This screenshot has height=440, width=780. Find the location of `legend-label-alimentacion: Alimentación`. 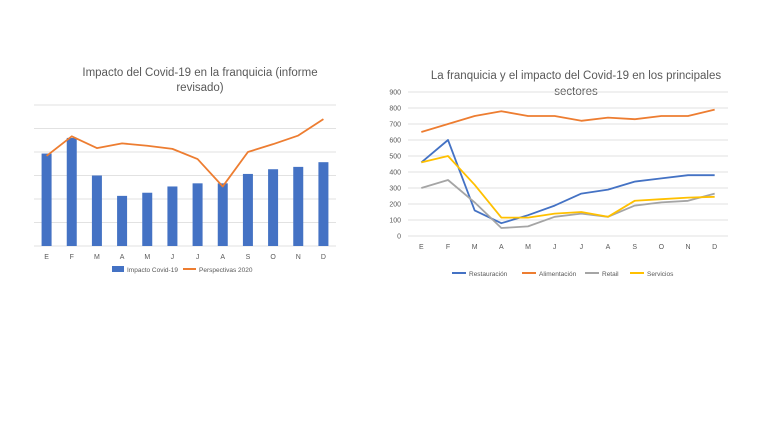

legend-label-alimentacion: Alimentación is located at coordinates (558, 274).